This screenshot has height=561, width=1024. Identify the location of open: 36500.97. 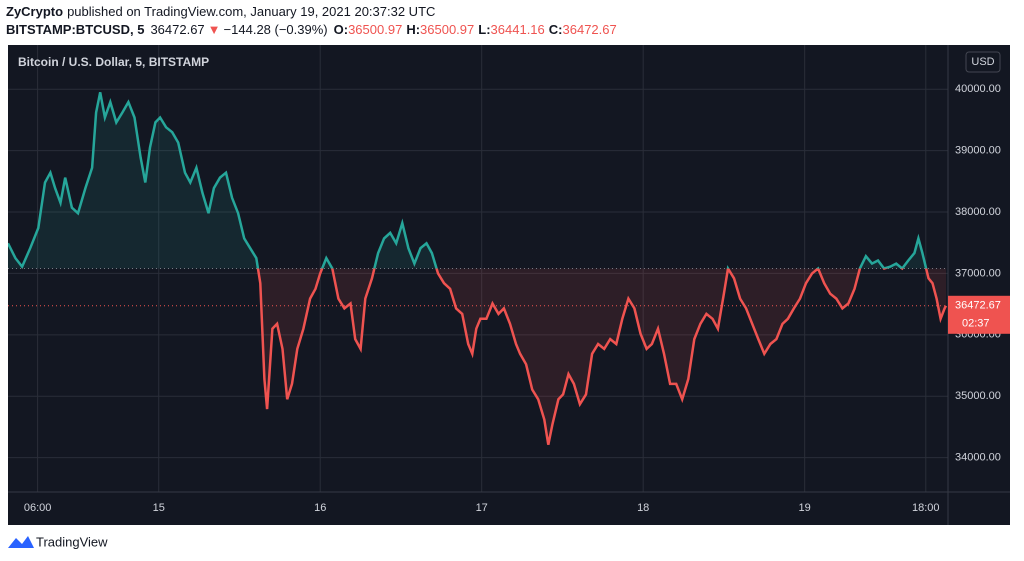
(375, 29).